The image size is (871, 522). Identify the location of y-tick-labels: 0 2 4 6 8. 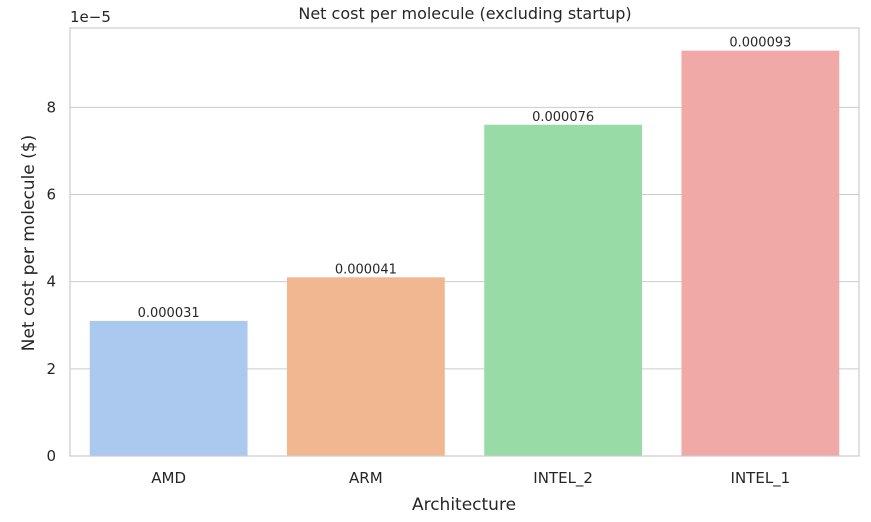
(51, 281).